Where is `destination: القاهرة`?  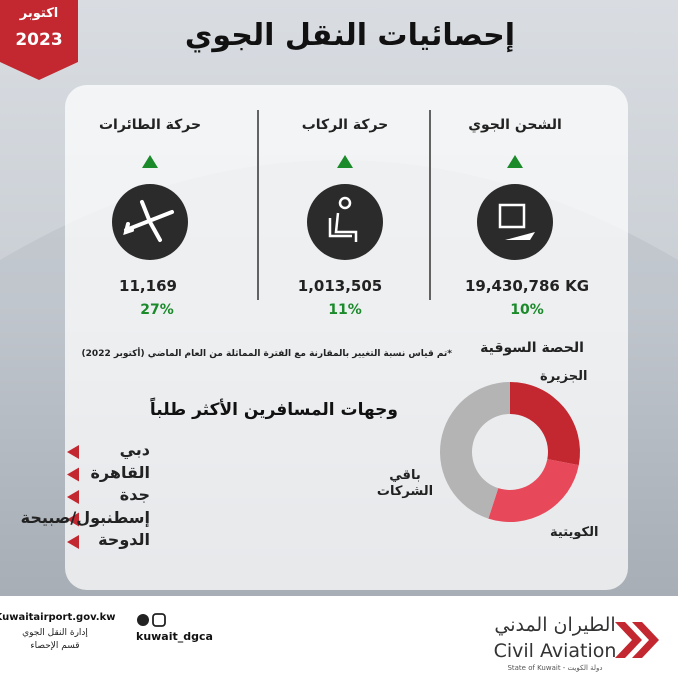 destination: القاهرة is located at coordinates (120, 472).